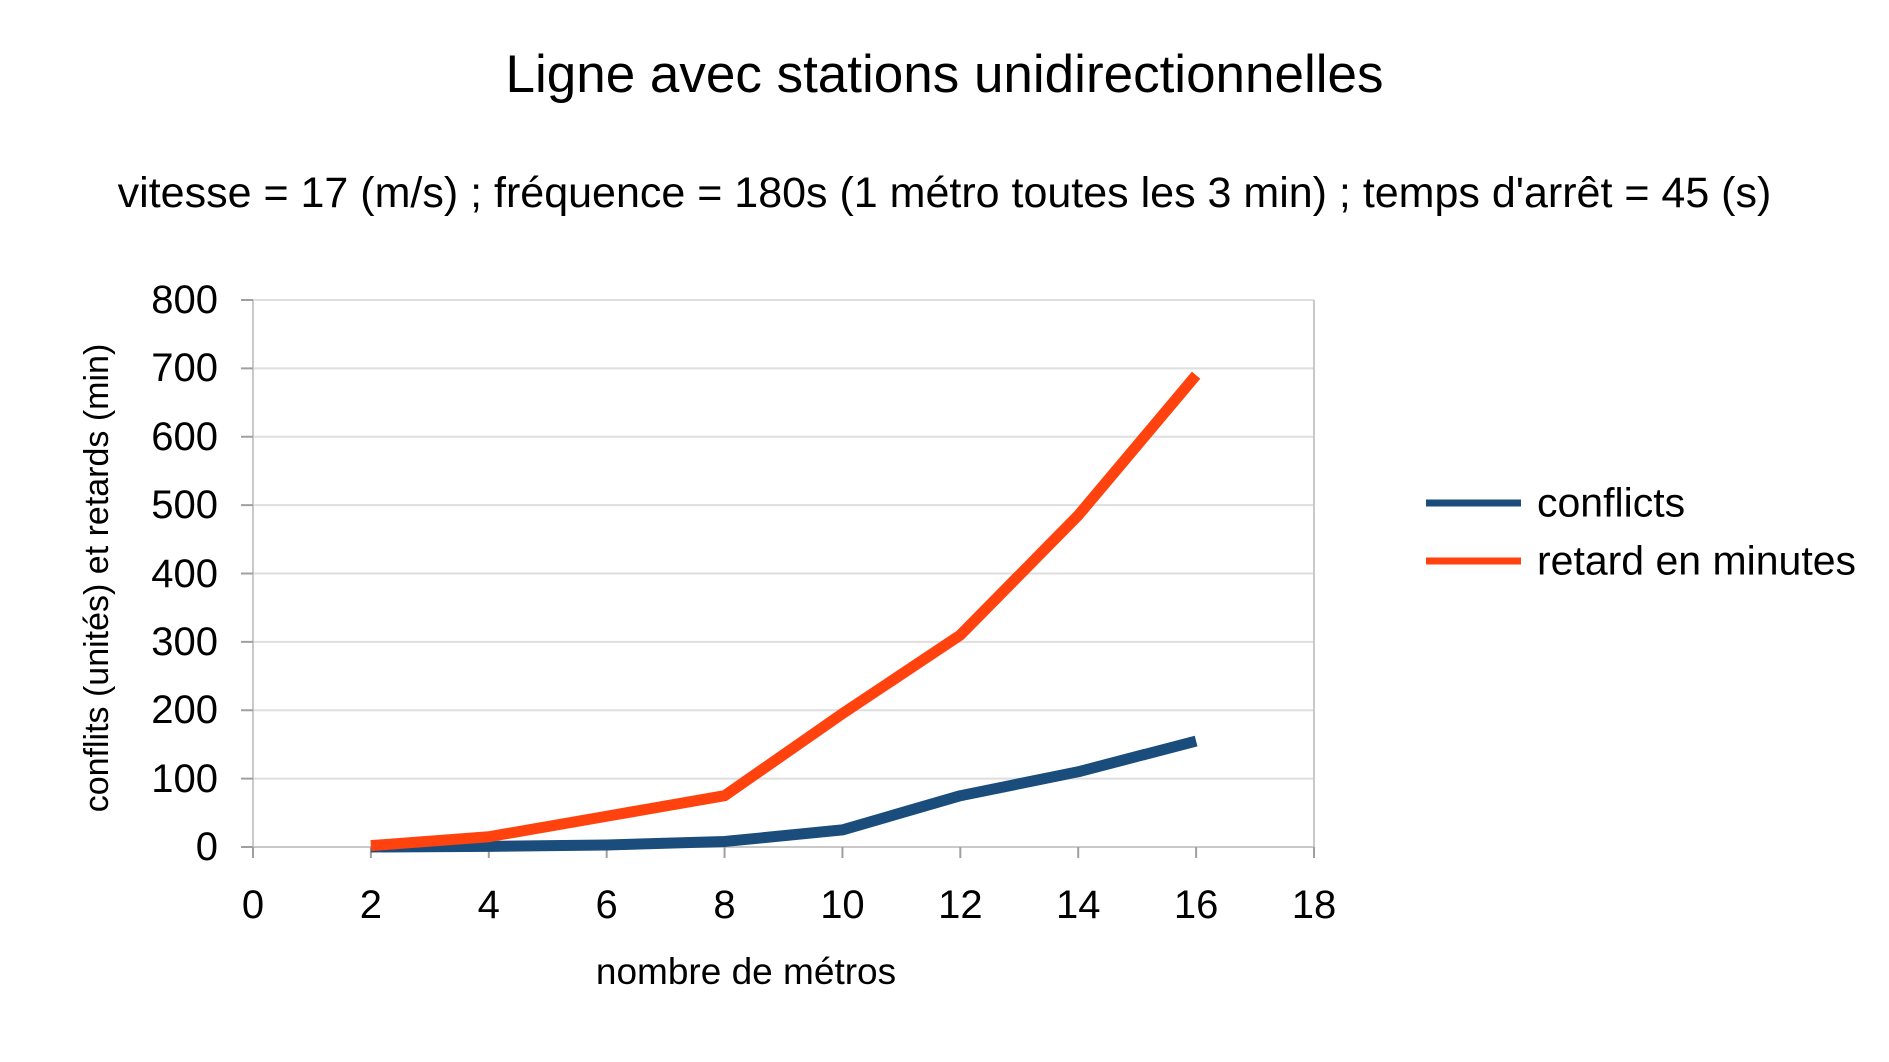  What do you see at coordinates (606, 905) in the screenshot?
I see `x-tick-label-6: 6` at bounding box center [606, 905].